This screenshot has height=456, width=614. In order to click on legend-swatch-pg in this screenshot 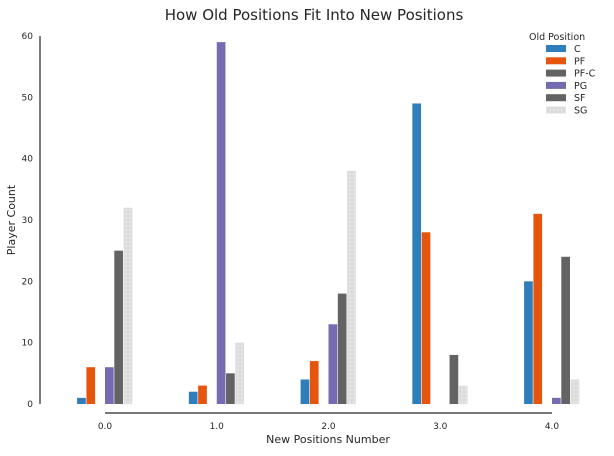, I will do `click(556, 85)`.